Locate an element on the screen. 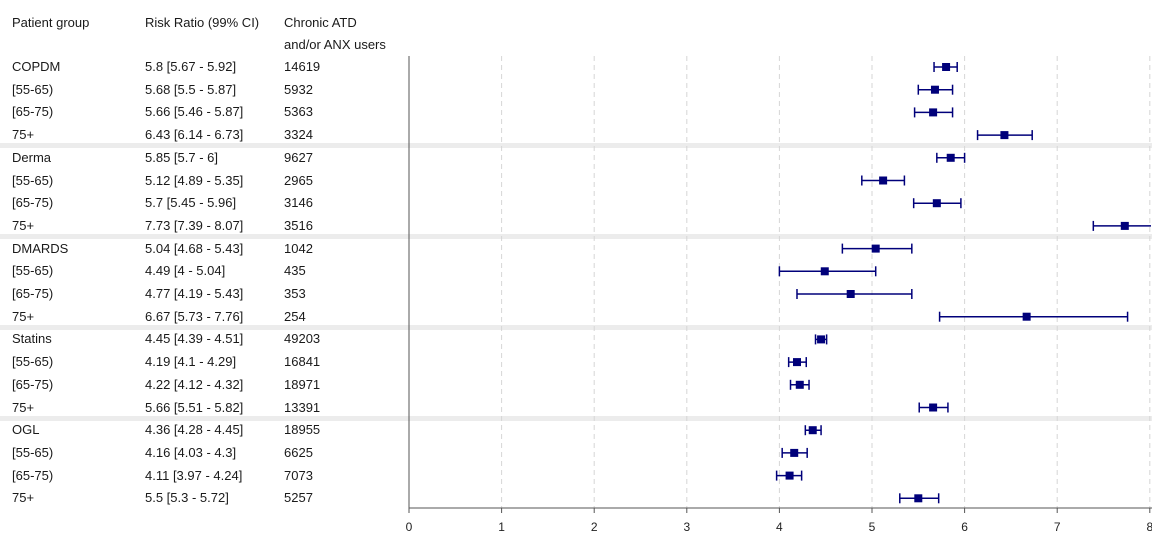 The width and height of the screenshot is (1152, 537). header-patient-group: Patient group is located at coordinates (51, 22).